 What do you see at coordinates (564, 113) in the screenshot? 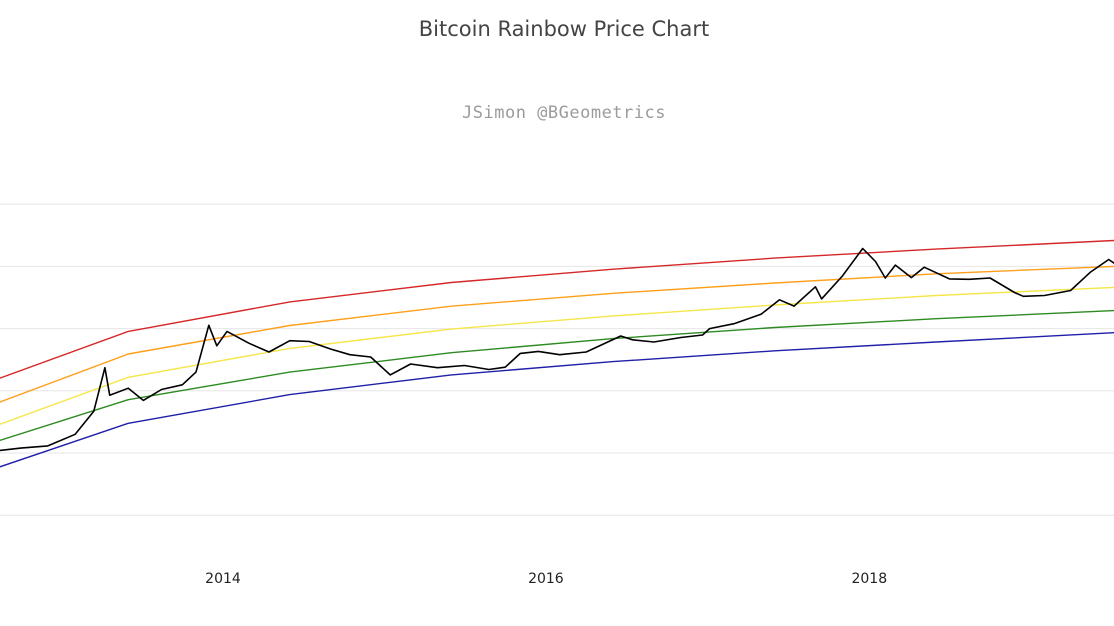
I see `chart-subtitle: JSimon @BGeometrics` at bounding box center [564, 113].